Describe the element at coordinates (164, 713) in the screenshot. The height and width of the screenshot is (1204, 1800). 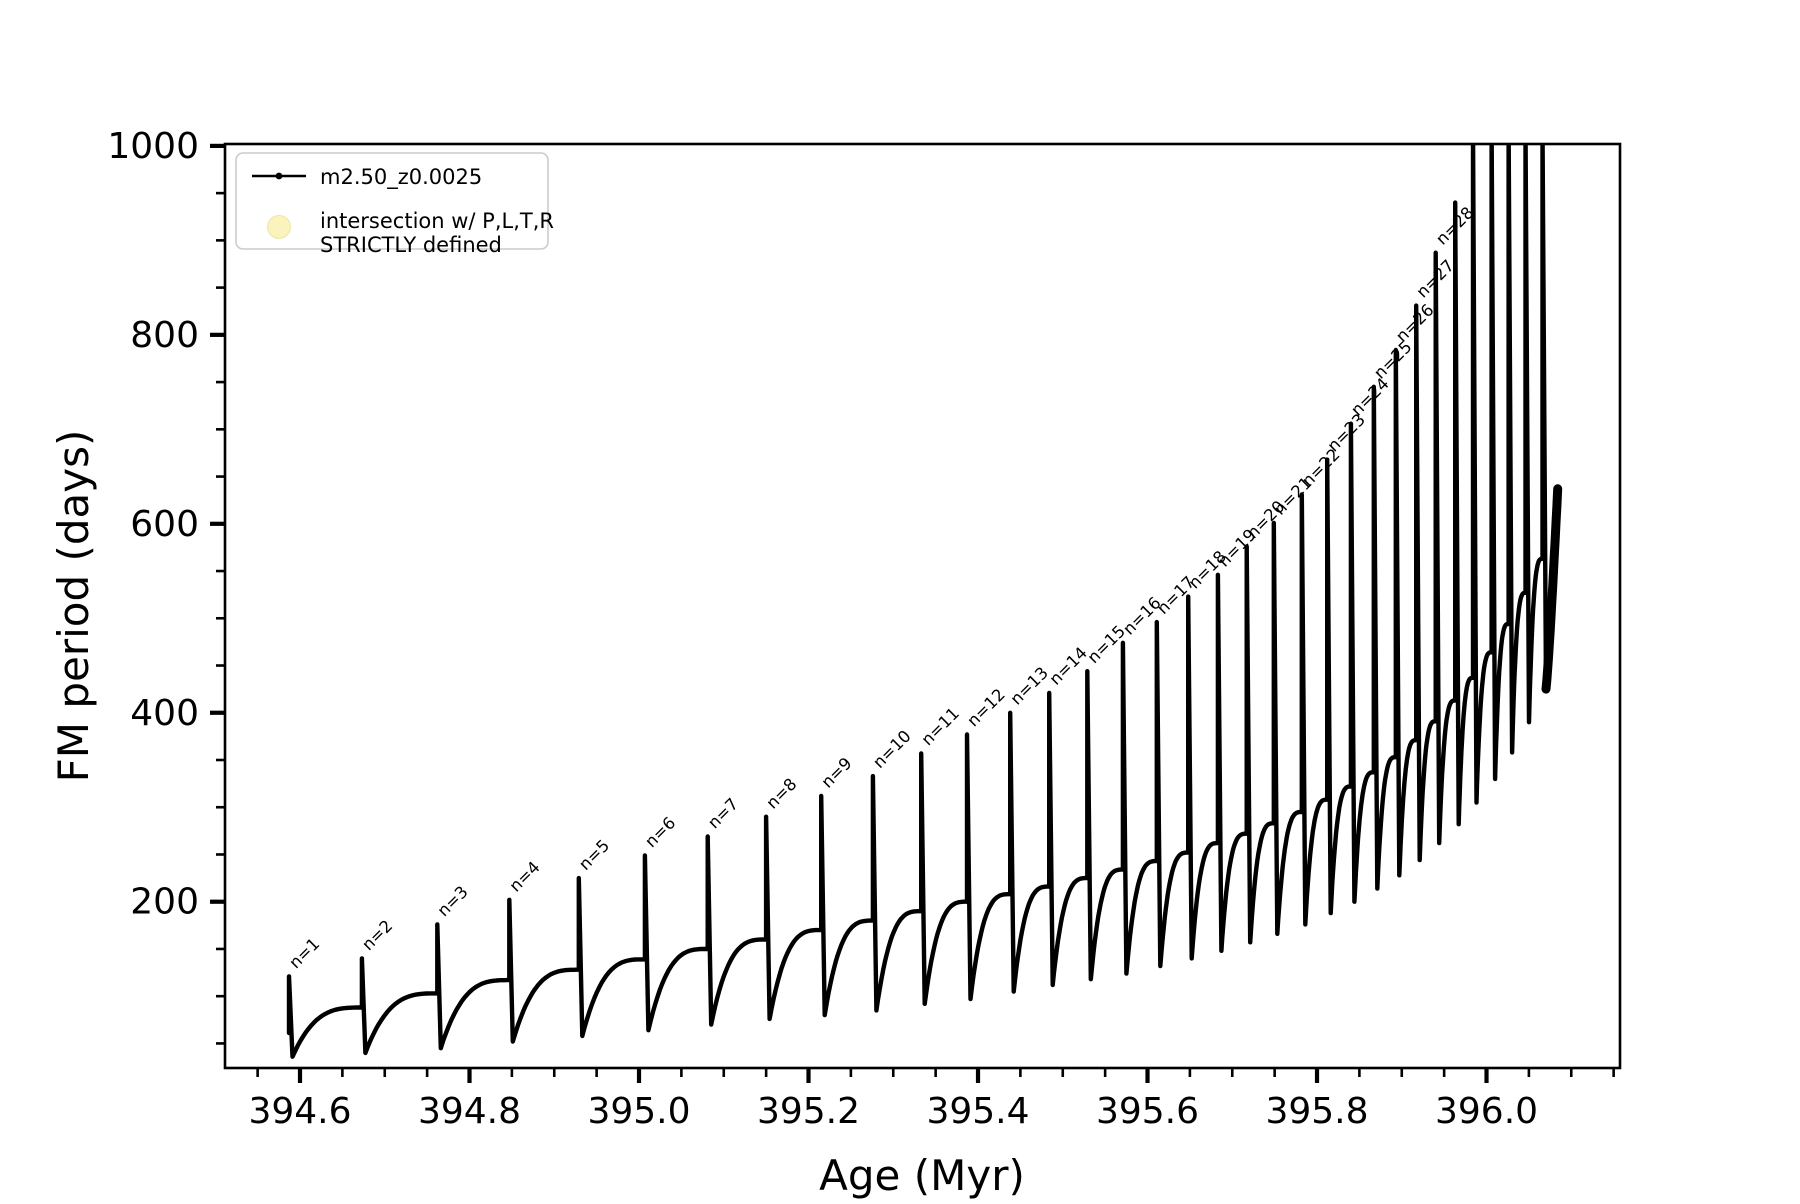
I see `y-tick-label: 400` at that location.